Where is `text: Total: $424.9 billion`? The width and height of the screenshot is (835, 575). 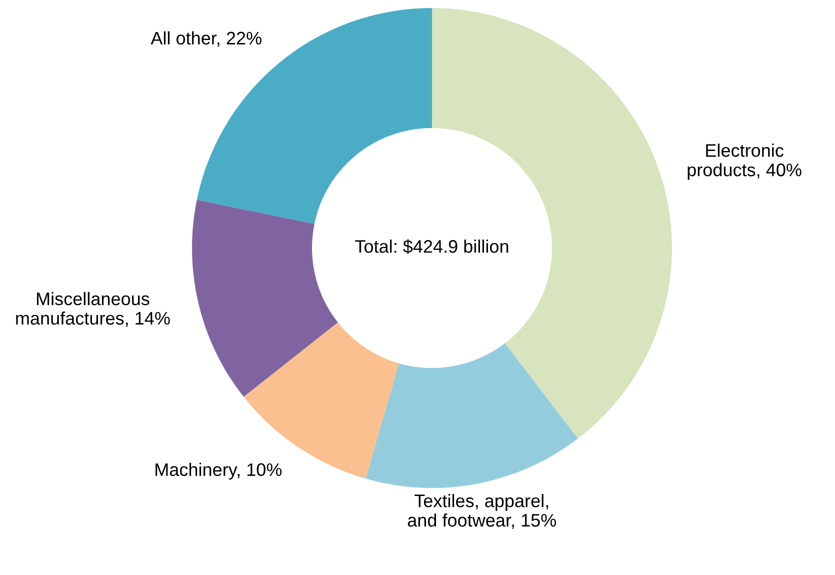
text: Total: $424.9 billion is located at coordinates (431, 246).